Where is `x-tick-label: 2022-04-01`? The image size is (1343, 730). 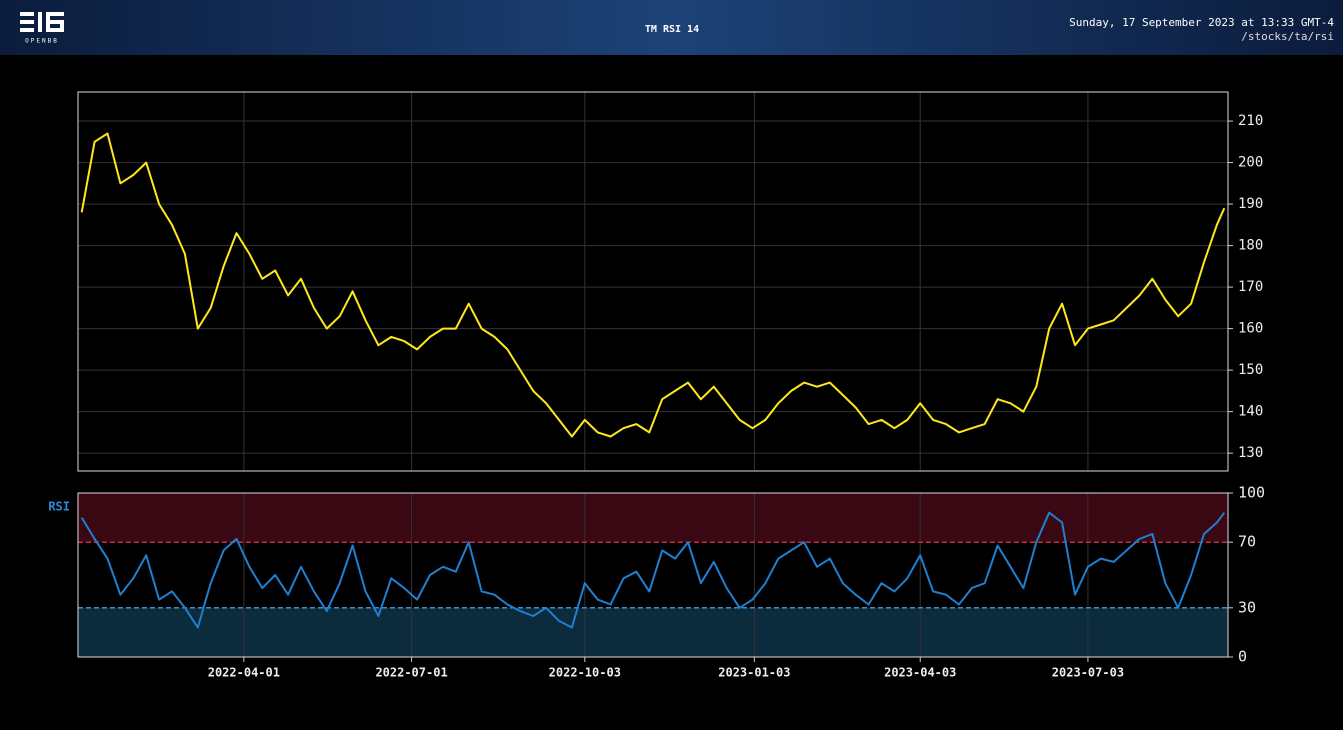 x-tick-label: 2022-04-01 is located at coordinates (244, 673).